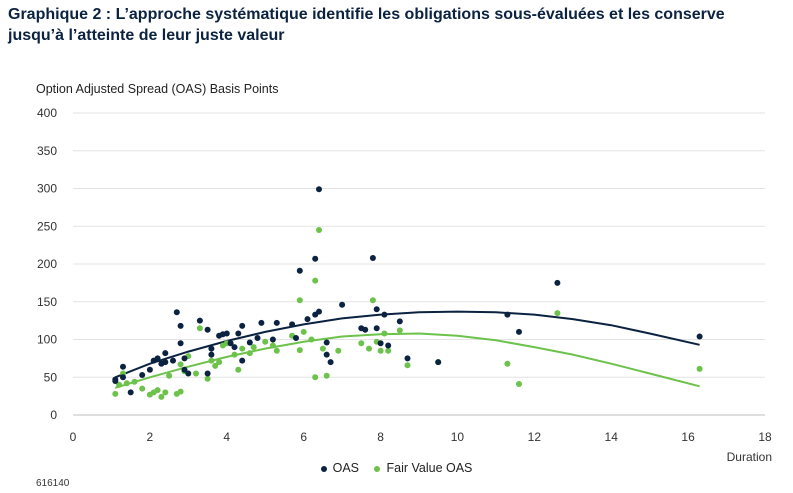  I want to click on x-tick-label: 2, so click(150, 437).